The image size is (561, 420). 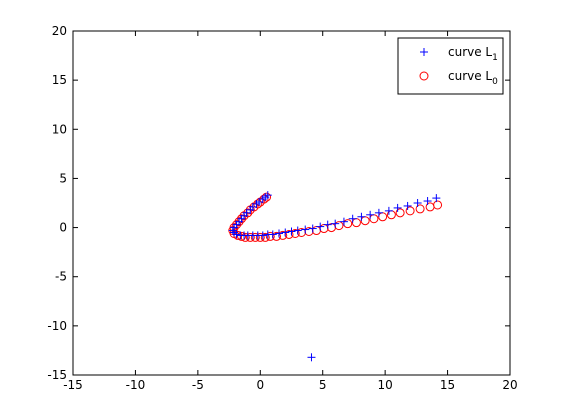 I want to click on x-tick-label: 20, so click(x=509, y=385).